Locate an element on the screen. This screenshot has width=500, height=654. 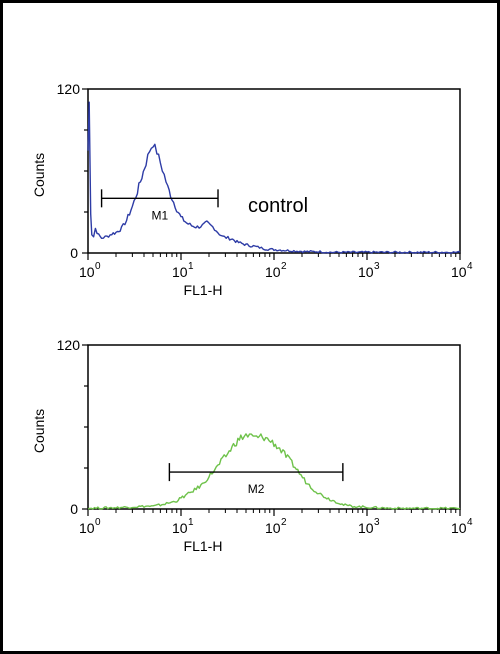
histogram-series-line is located at coordinates (274, 471).